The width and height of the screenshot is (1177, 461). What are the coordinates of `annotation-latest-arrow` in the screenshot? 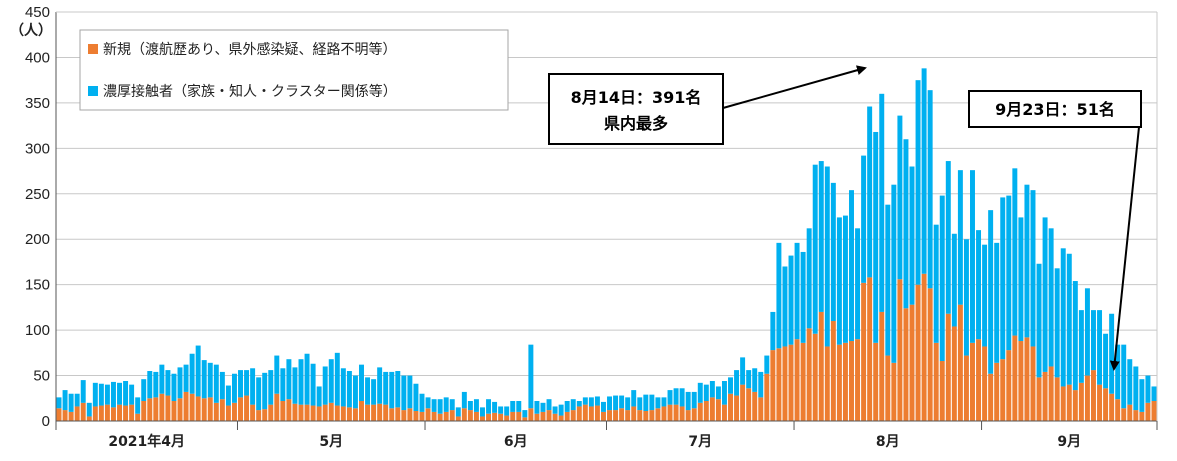 It's located at (1124, 248).